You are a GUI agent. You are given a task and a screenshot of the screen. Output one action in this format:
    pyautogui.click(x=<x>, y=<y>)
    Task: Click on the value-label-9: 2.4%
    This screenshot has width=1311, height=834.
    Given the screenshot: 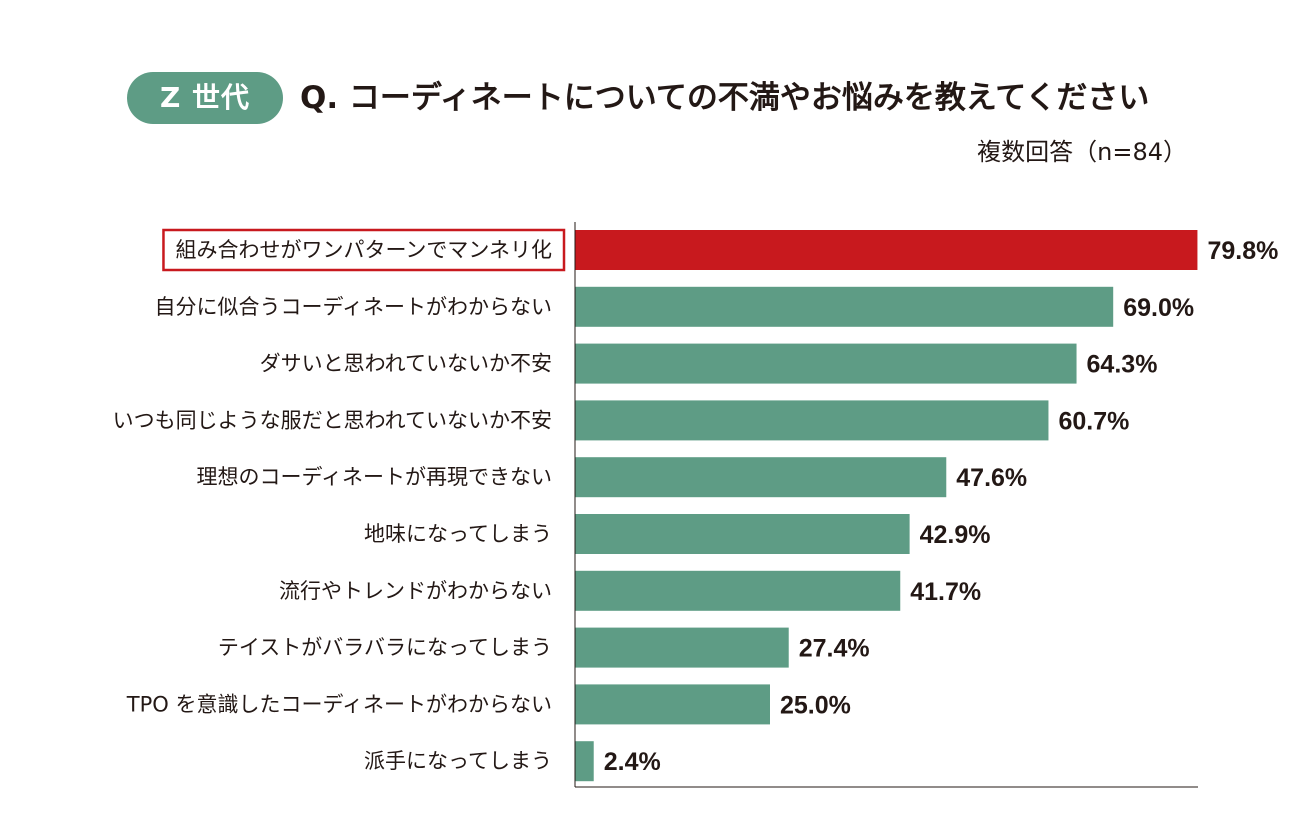 What is the action you would take?
    pyautogui.click(x=632, y=762)
    